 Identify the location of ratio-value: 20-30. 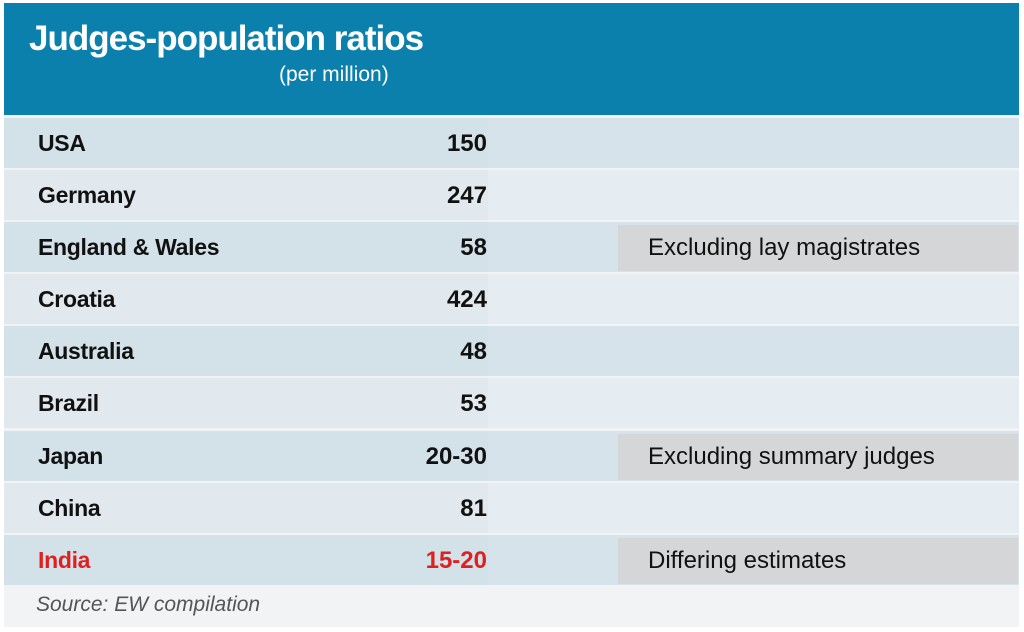
(456, 456).